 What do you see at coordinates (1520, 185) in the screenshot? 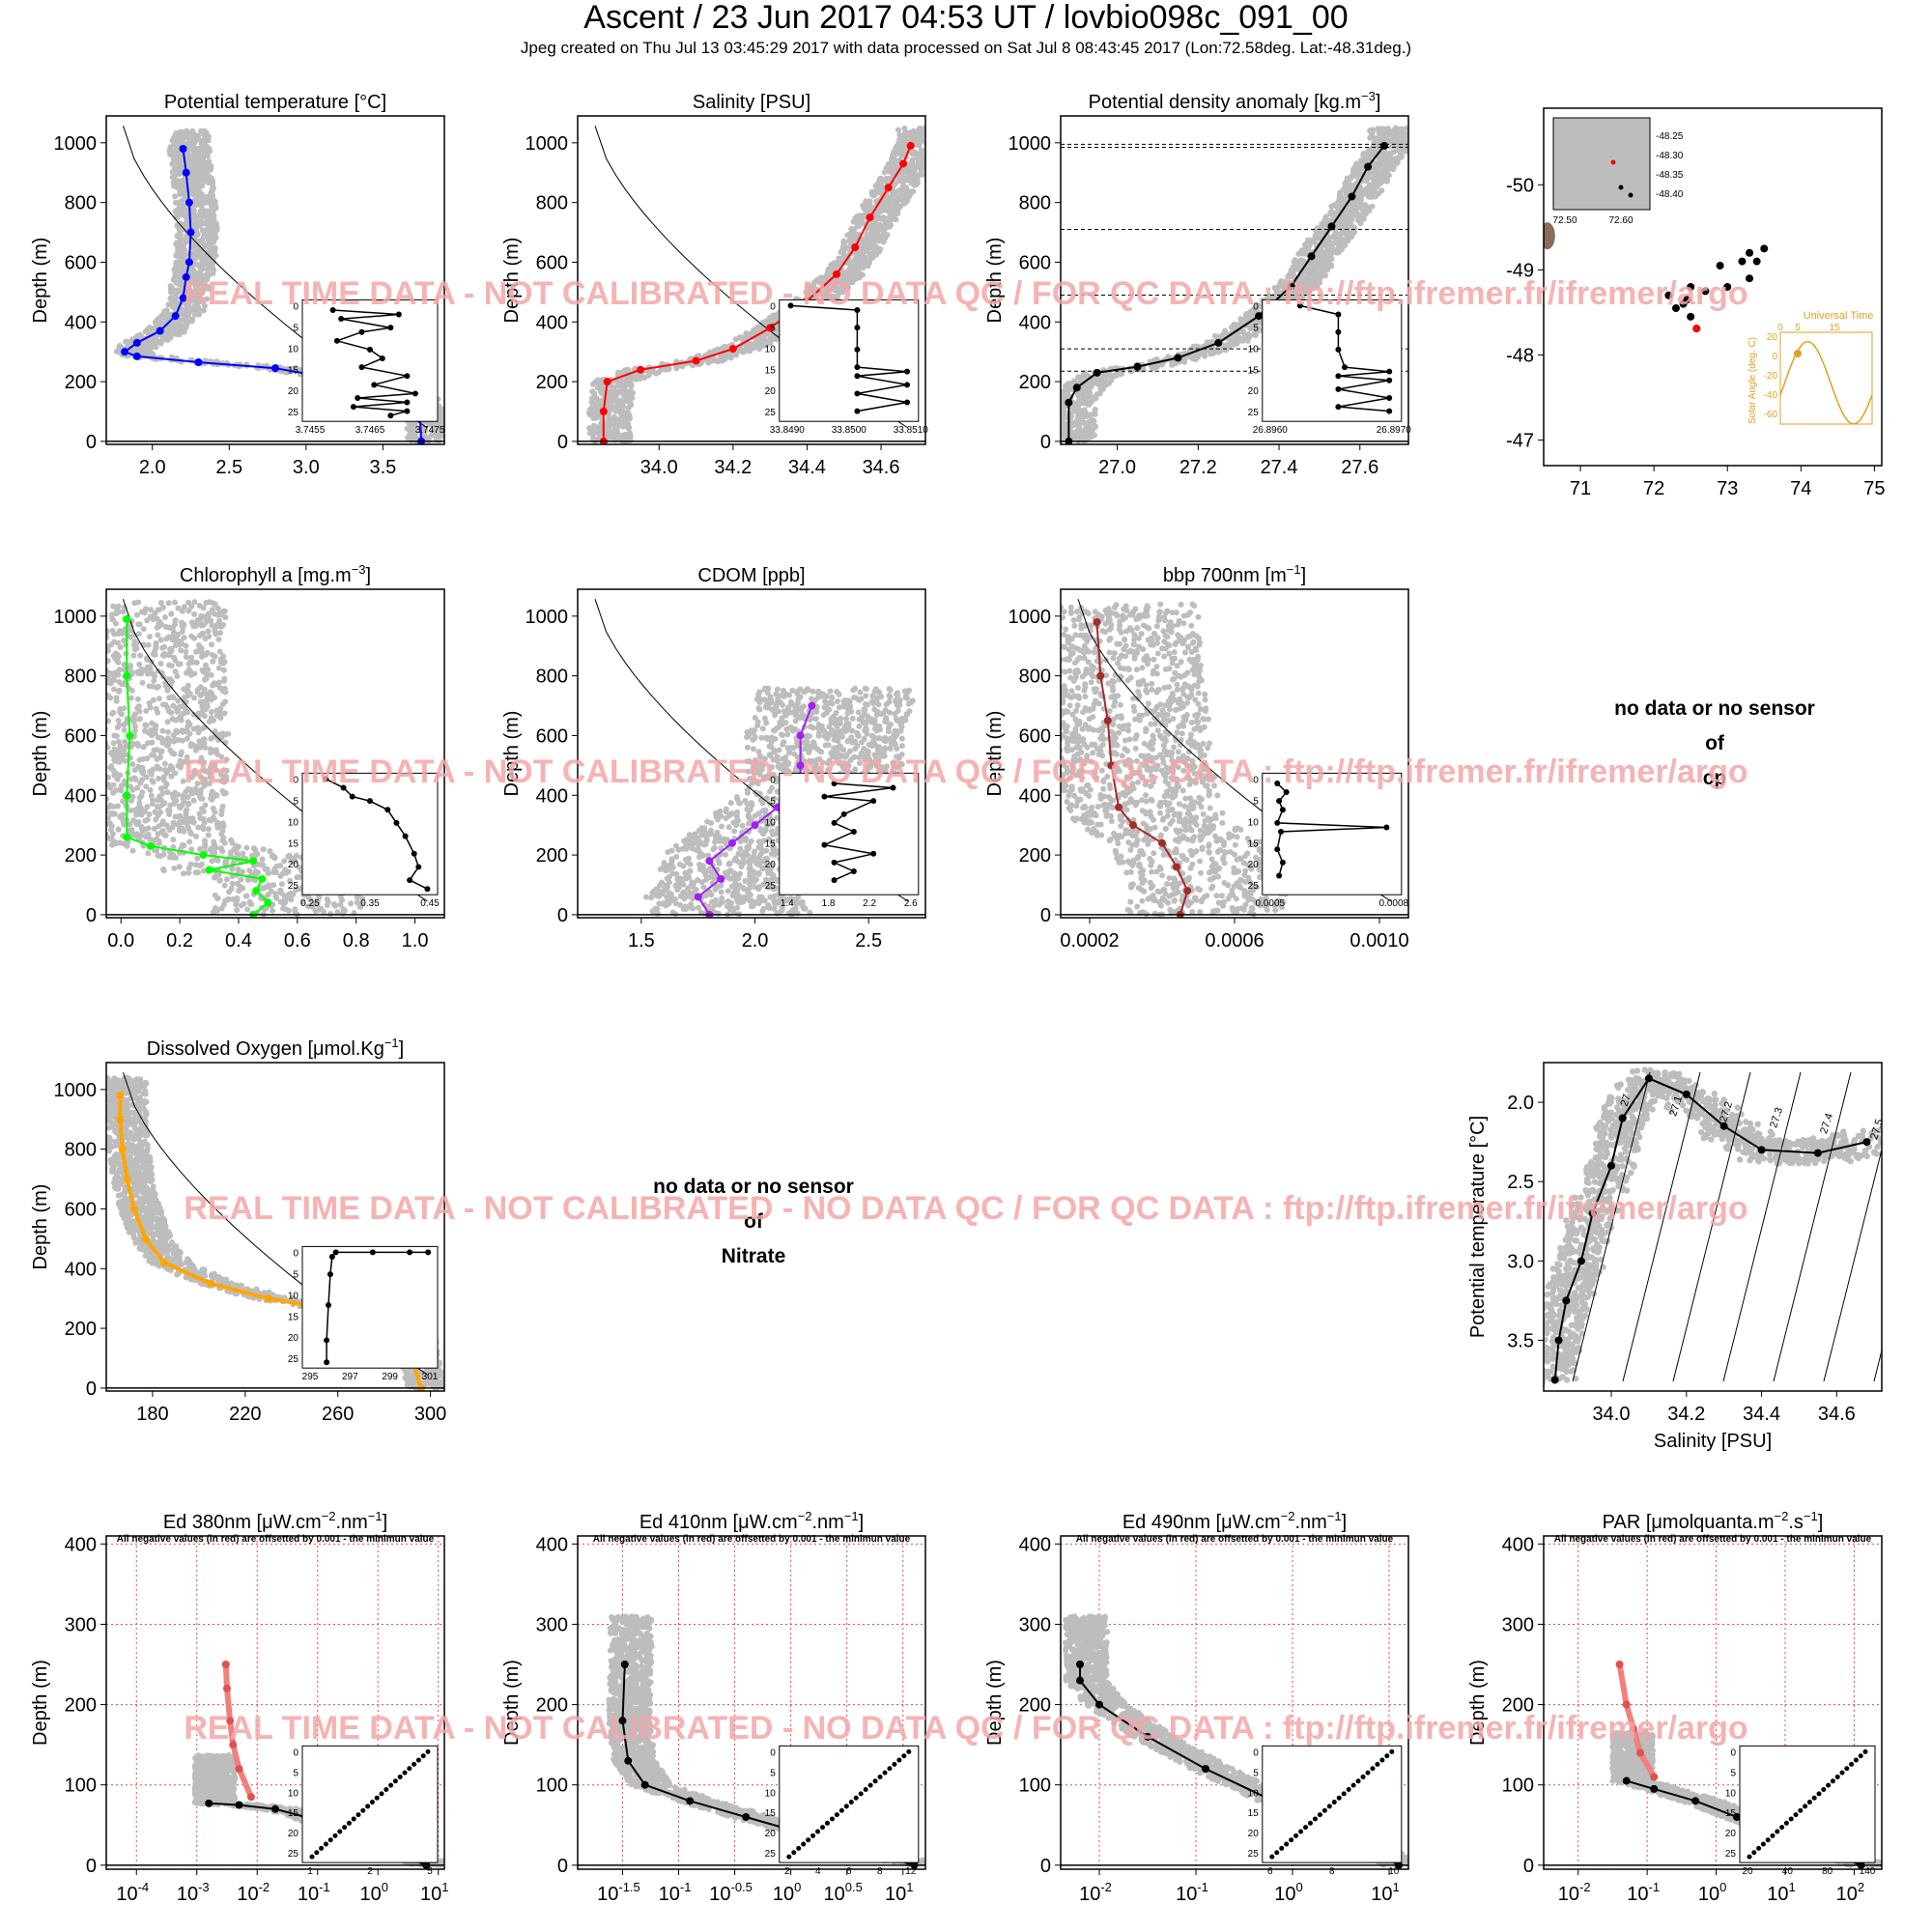
I see `y-tick-label: -50` at bounding box center [1520, 185].